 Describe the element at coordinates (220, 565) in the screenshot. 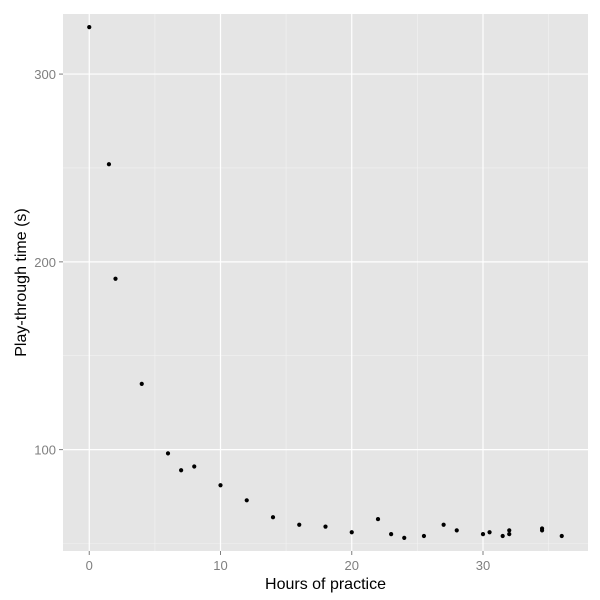

I see `x-tick-label: 10` at that location.